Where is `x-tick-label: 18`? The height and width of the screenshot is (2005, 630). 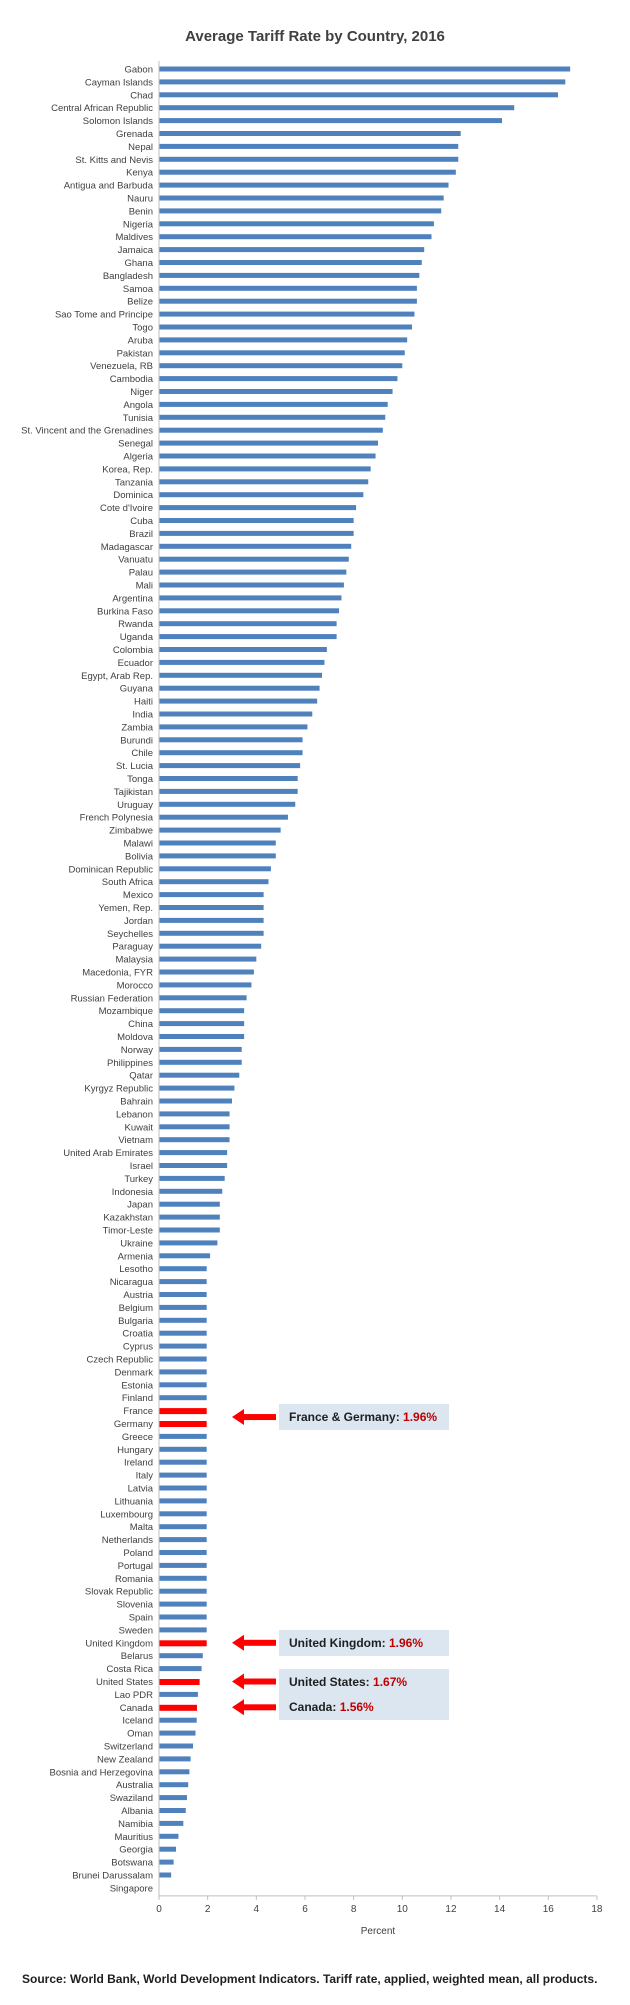 x-tick-label: 18 is located at coordinates (597, 1909).